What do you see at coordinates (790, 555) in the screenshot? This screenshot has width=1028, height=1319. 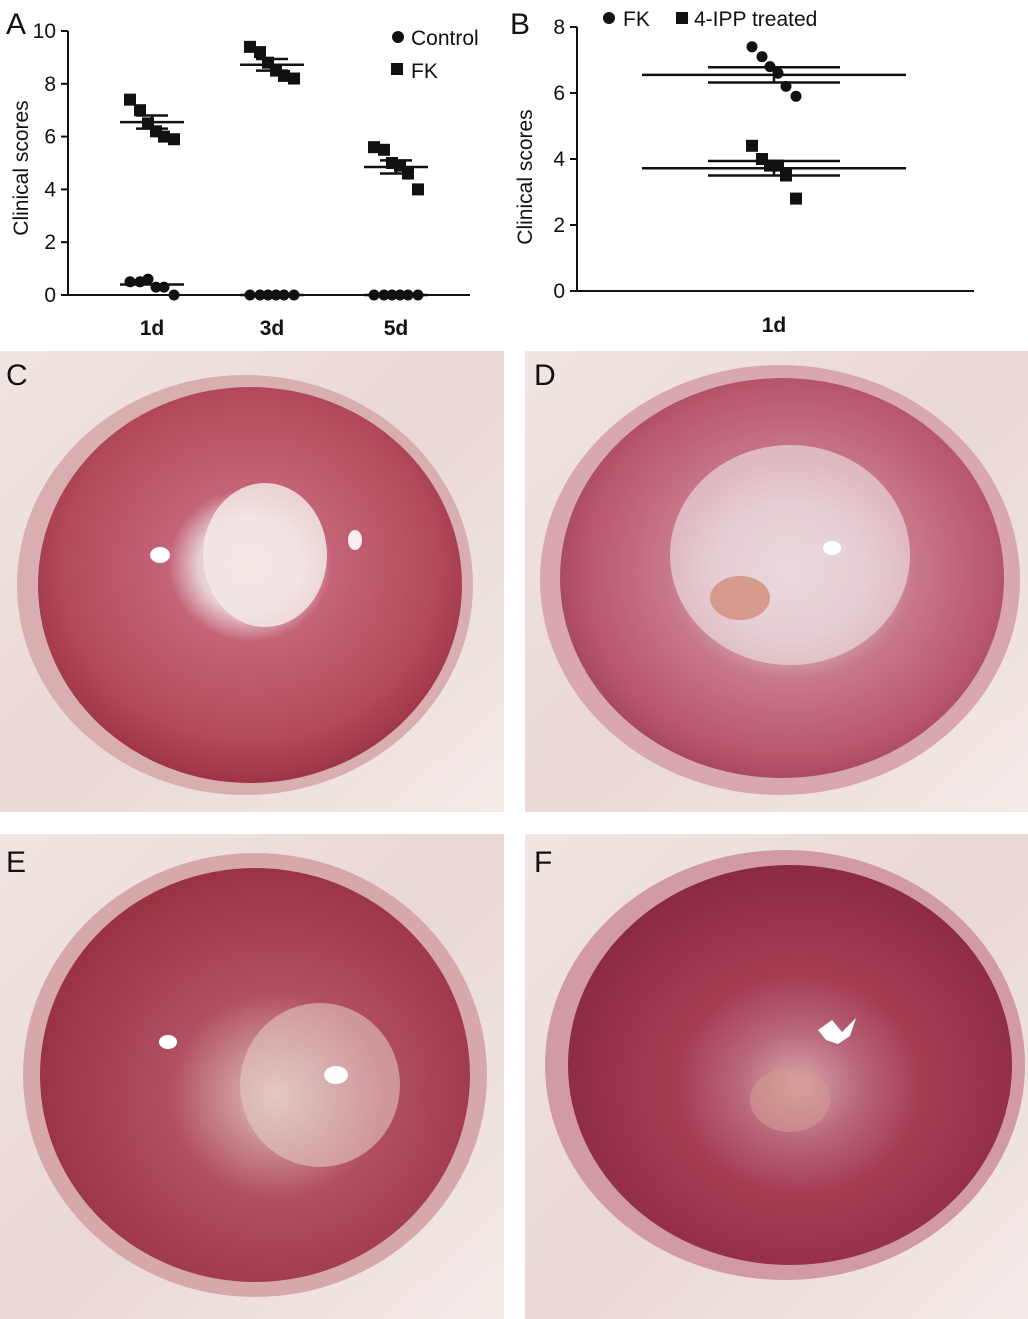 I see `photo-d-opacity` at bounding box center [790, 555].